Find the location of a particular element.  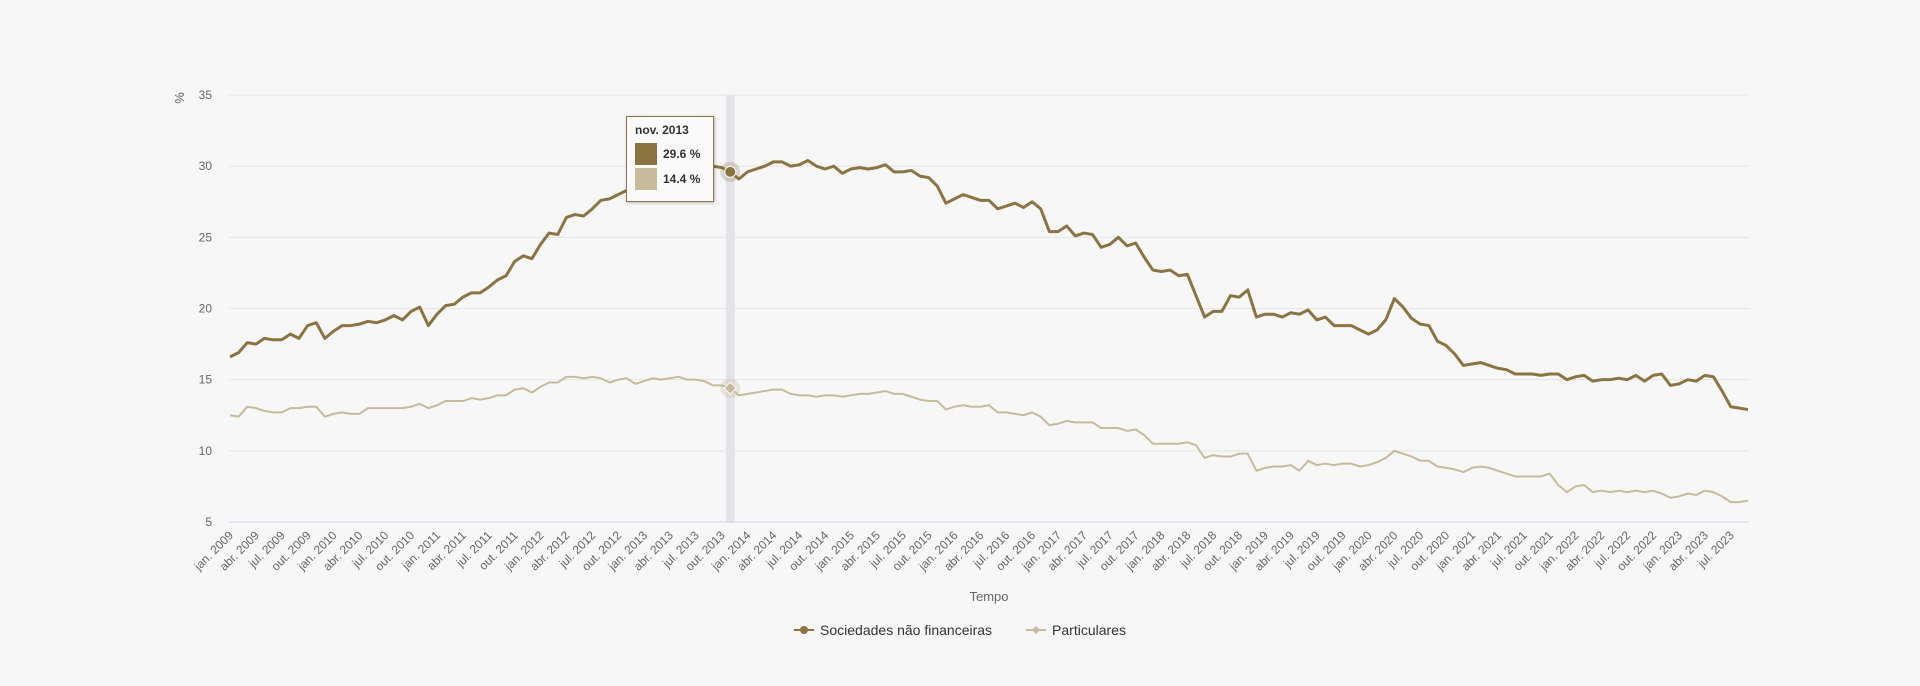

tooltip-row-series1: 29.6 % is located at coordinates (670, 154).